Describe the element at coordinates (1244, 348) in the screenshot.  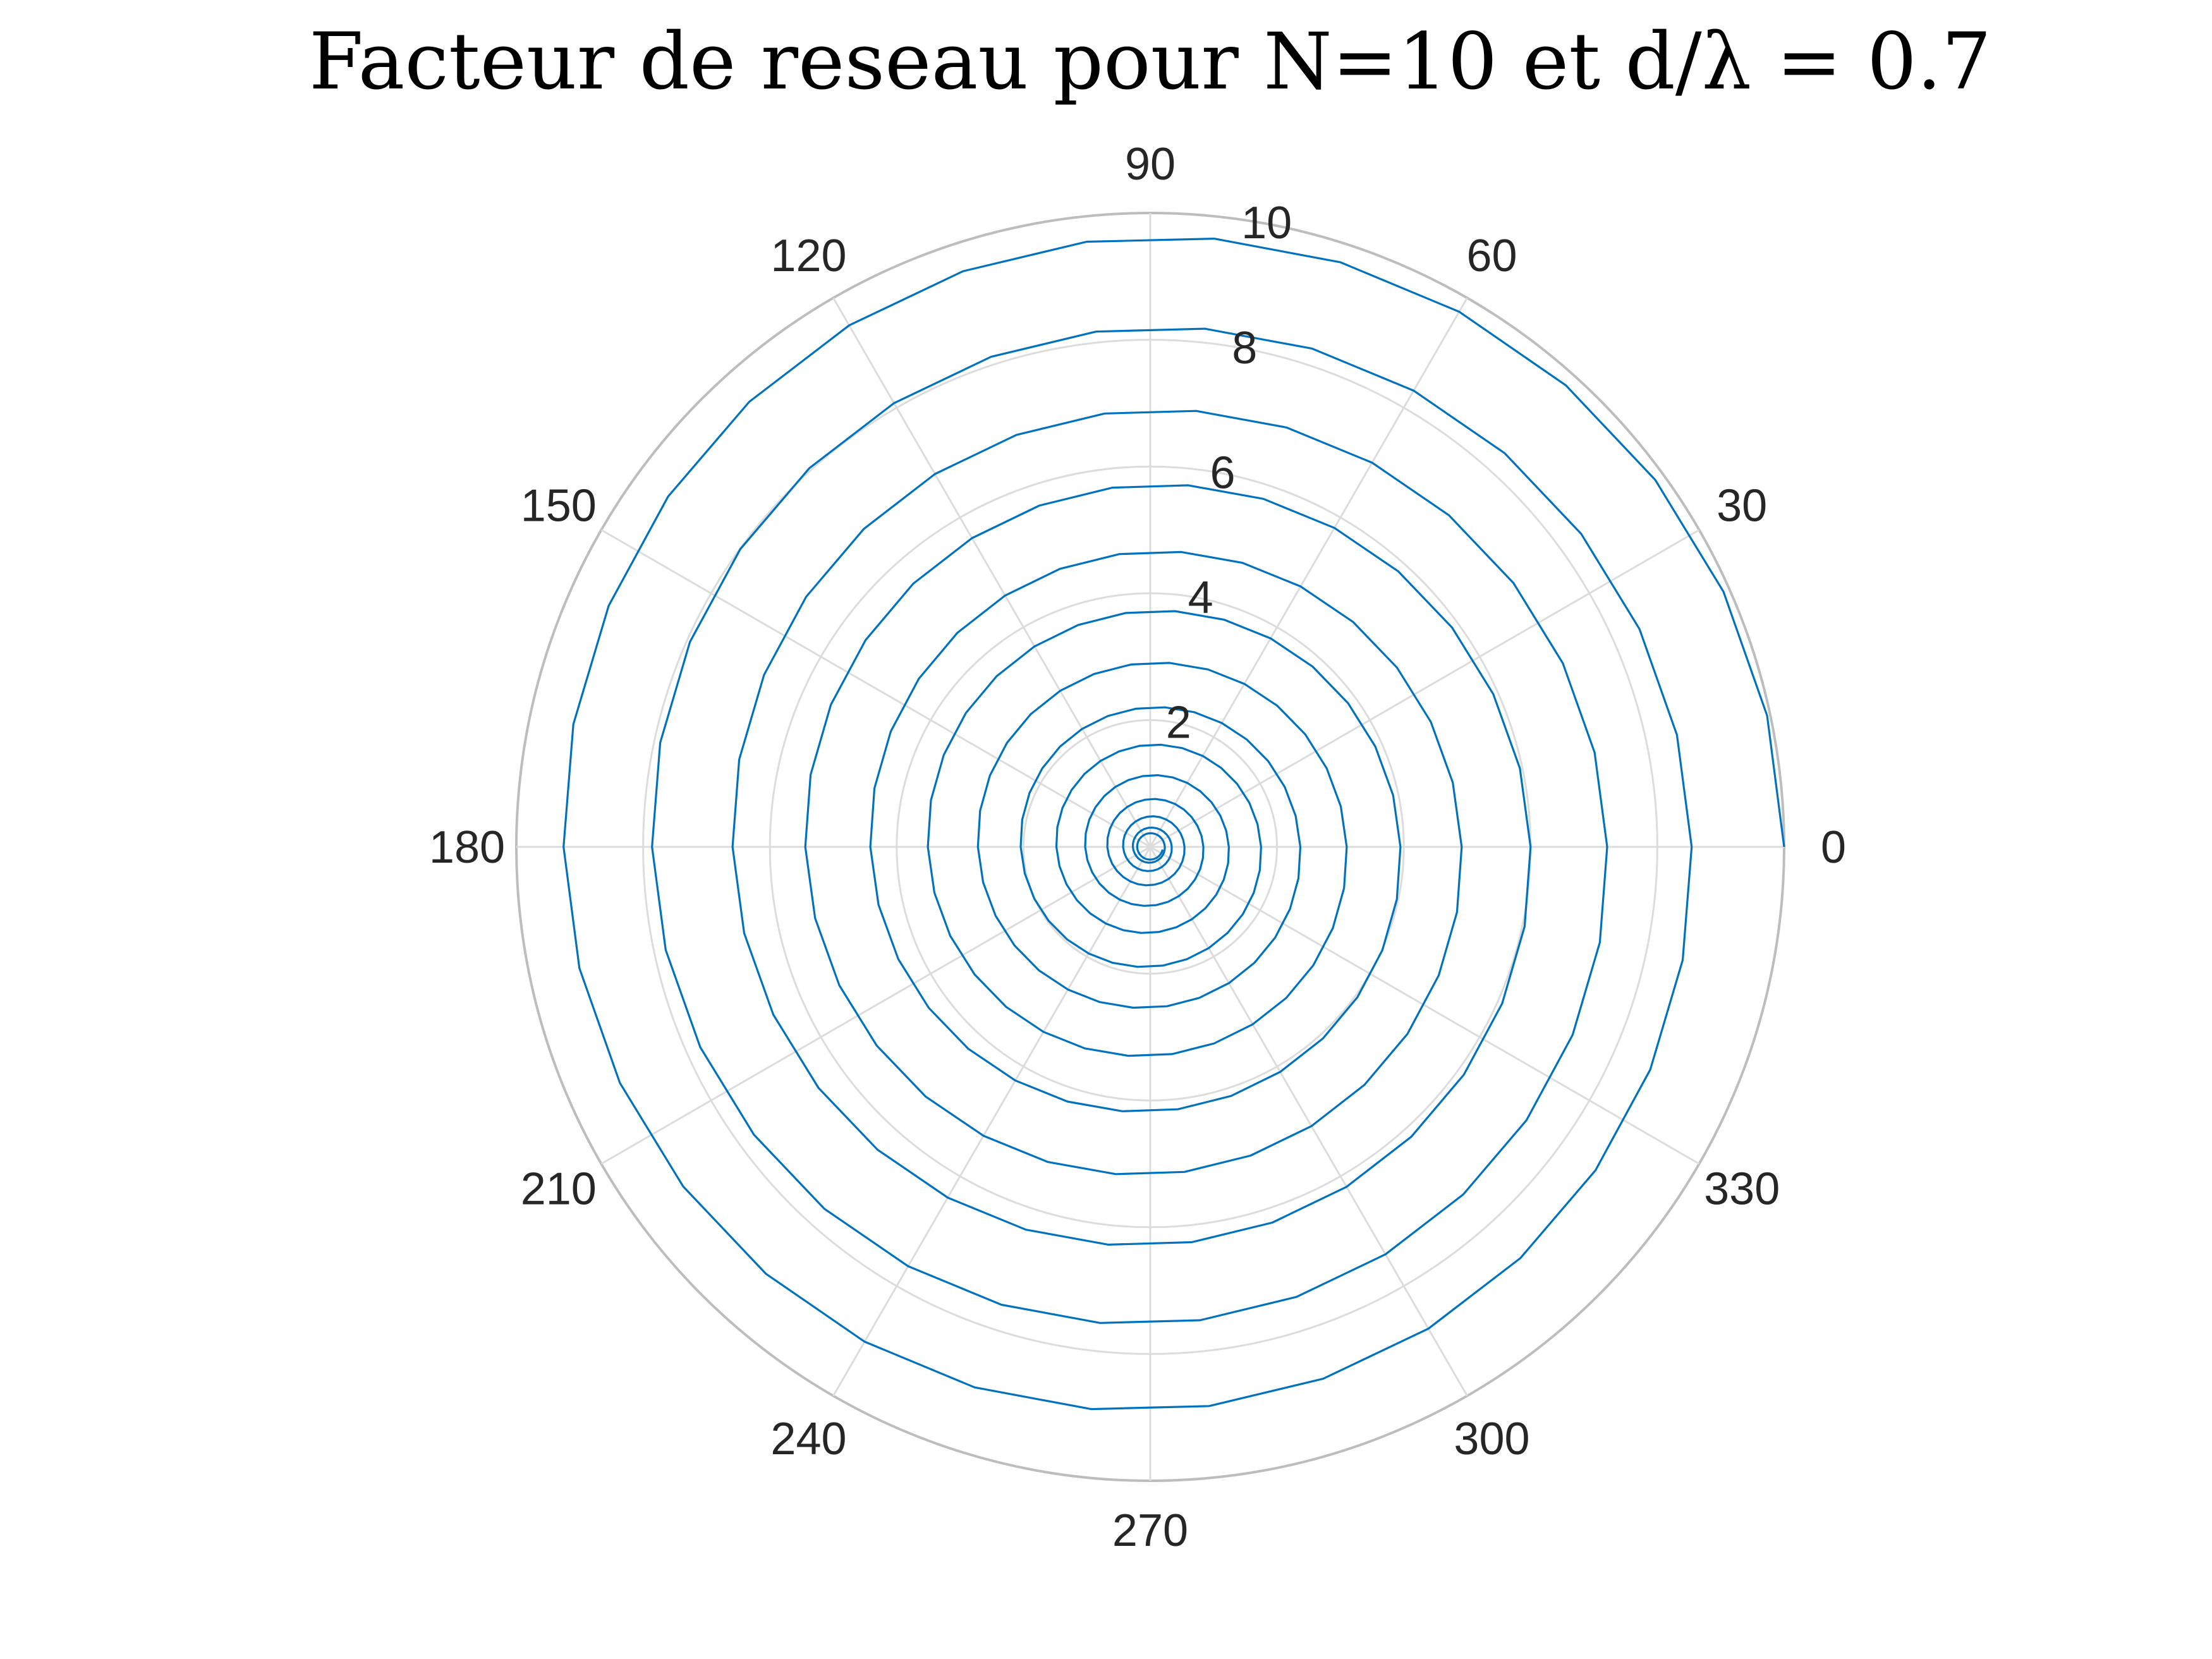
I see `r-tick-label-8: 8` at that location.